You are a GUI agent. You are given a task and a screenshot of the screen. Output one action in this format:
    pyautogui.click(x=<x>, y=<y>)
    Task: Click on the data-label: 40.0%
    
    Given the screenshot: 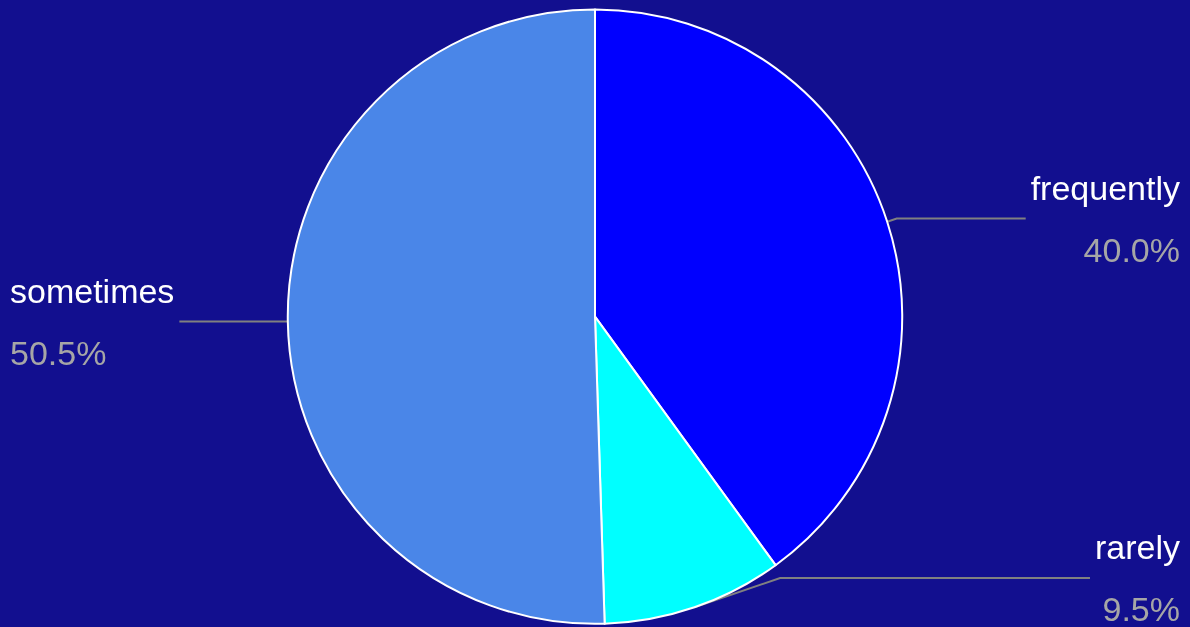 What is the action you would take?
    pyautogui.click(x=1131, y=249)
    